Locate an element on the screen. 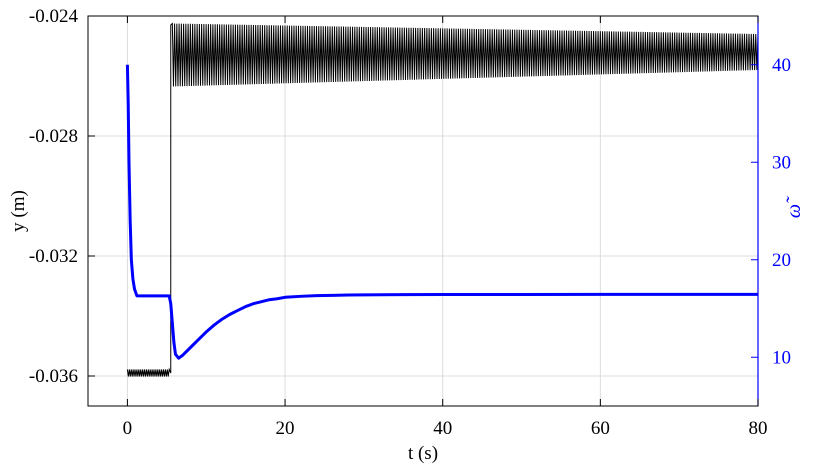  x-axis-label: t (s) is located at coordinates (423, 453).